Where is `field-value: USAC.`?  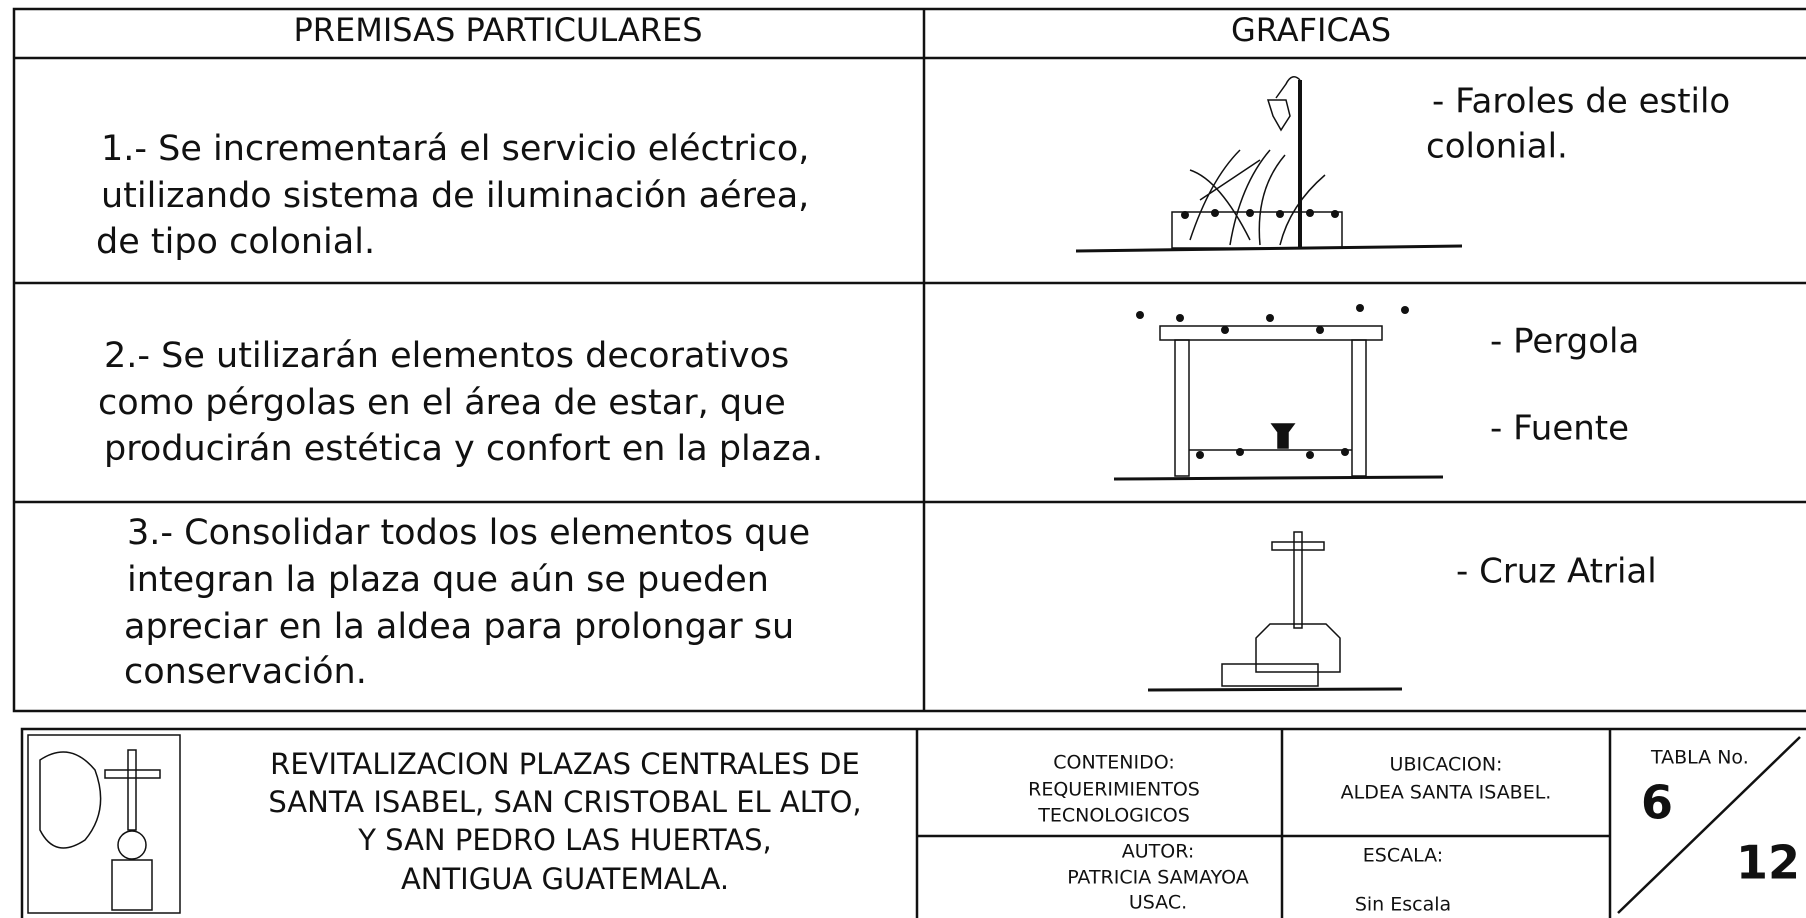
field-value: USAC. is located at coordinates (1158, 903).